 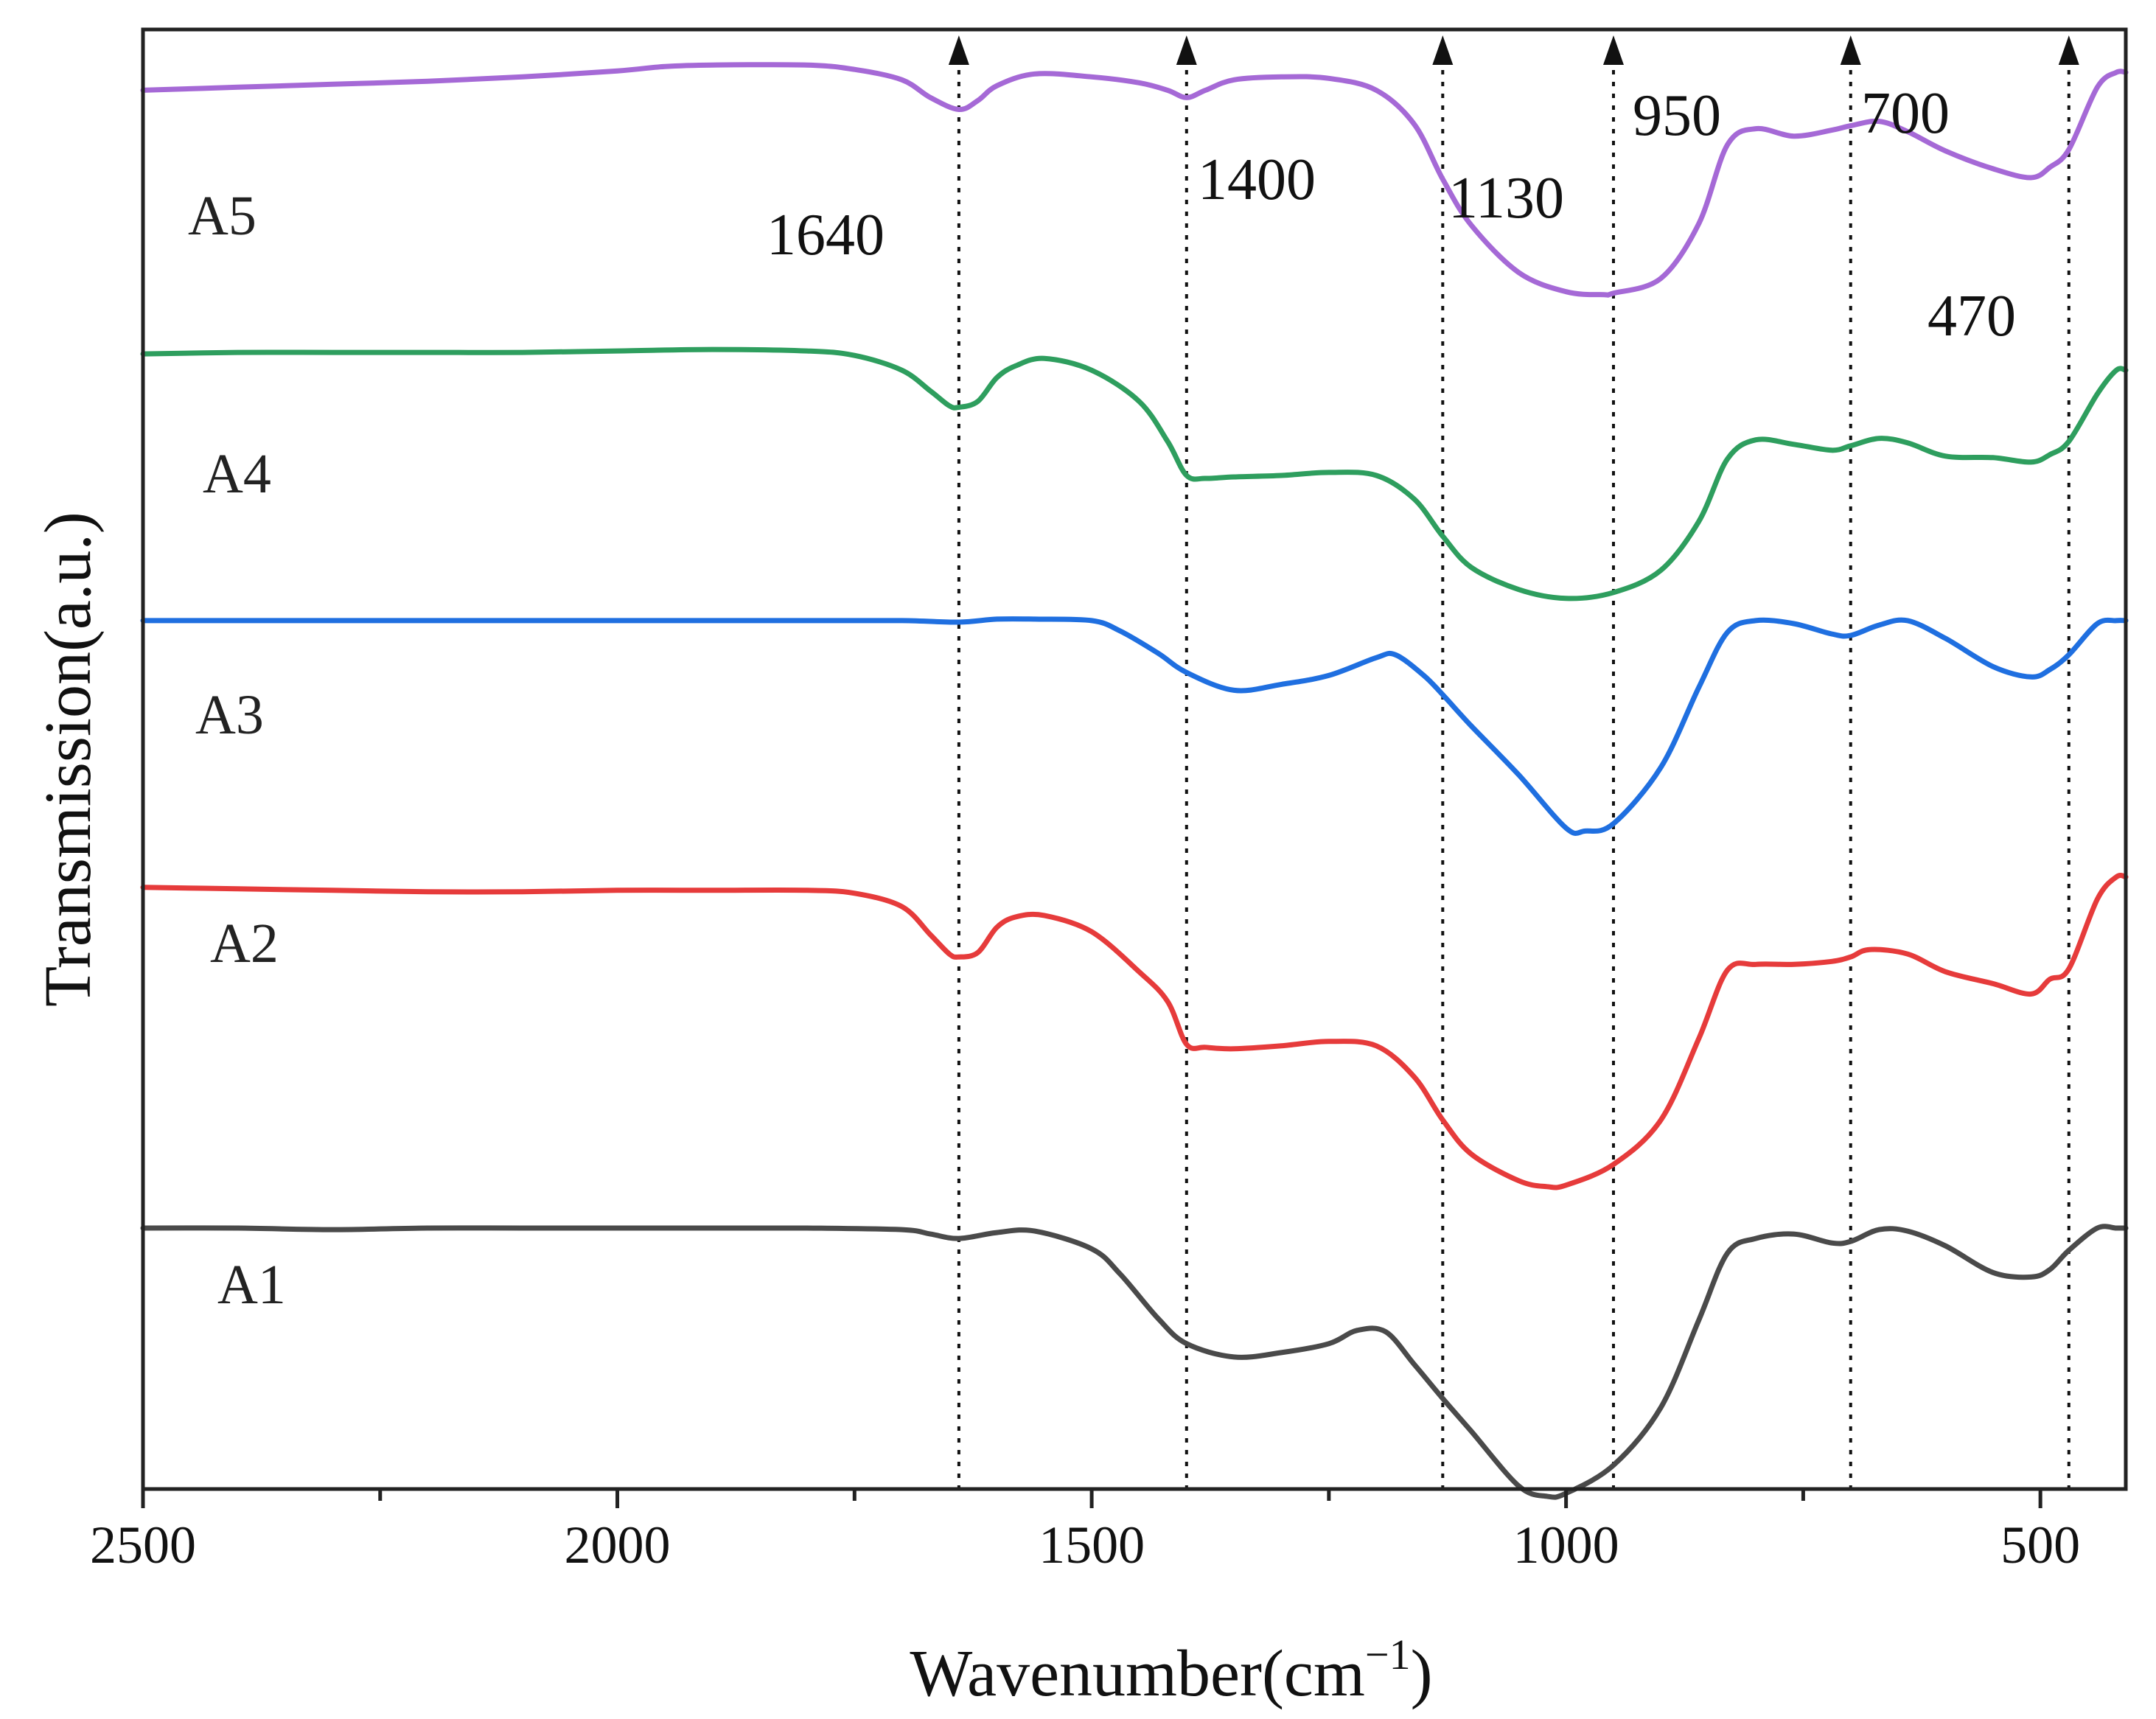 What do you see at coordinates (1257, 179) in the screenshot?
I see `peak-label-1400: 1400` at bounding box center [1257, 179].